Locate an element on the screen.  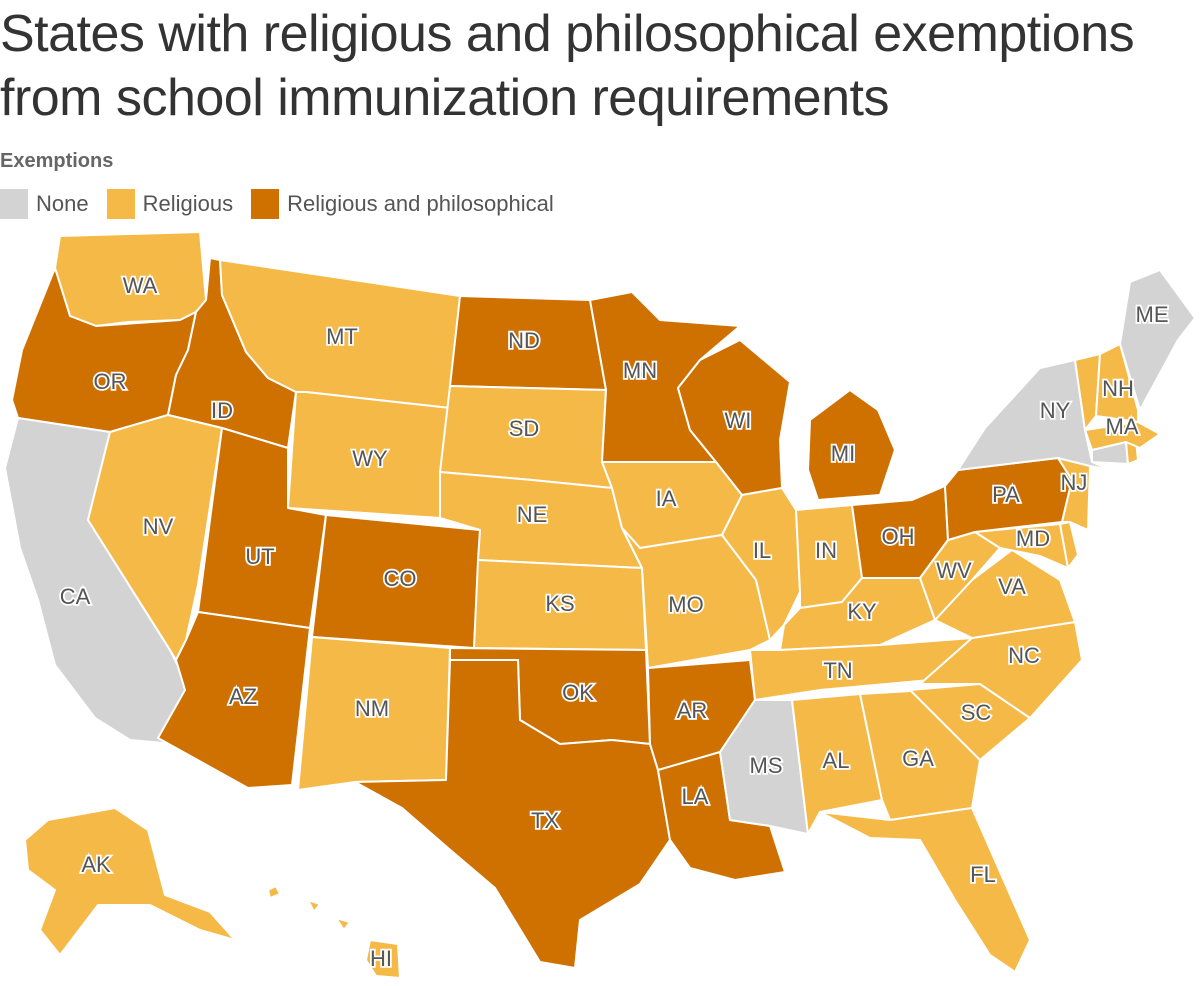
legend-label-religious-and-philosophical: Religious and philosophical is located at coordinates (420, 203).